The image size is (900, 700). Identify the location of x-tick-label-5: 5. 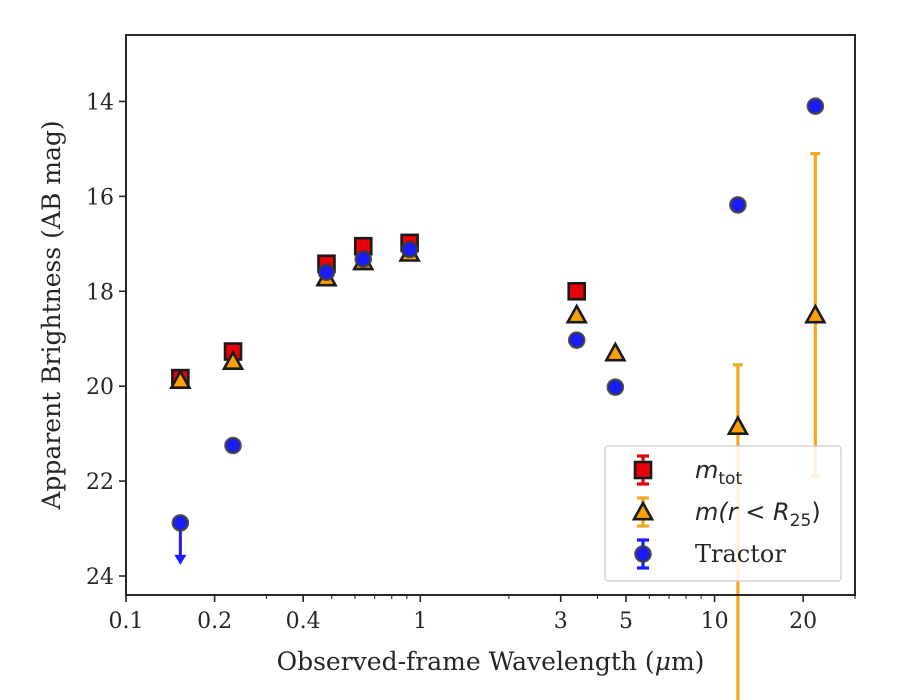
(626, 621).